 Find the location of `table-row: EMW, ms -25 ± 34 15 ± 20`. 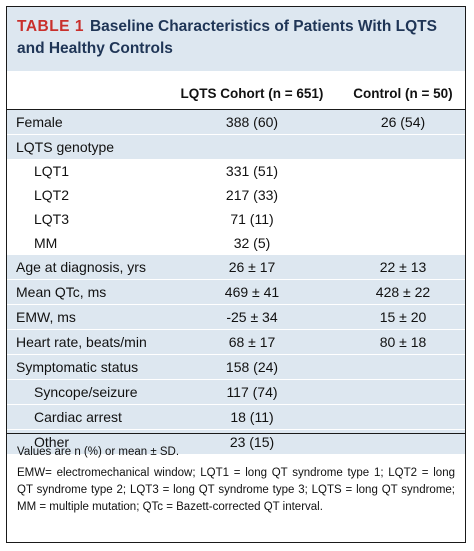

table-row: EMW, ms -25 ± 34 15 ± 20 is located at coordinates (236, 316).